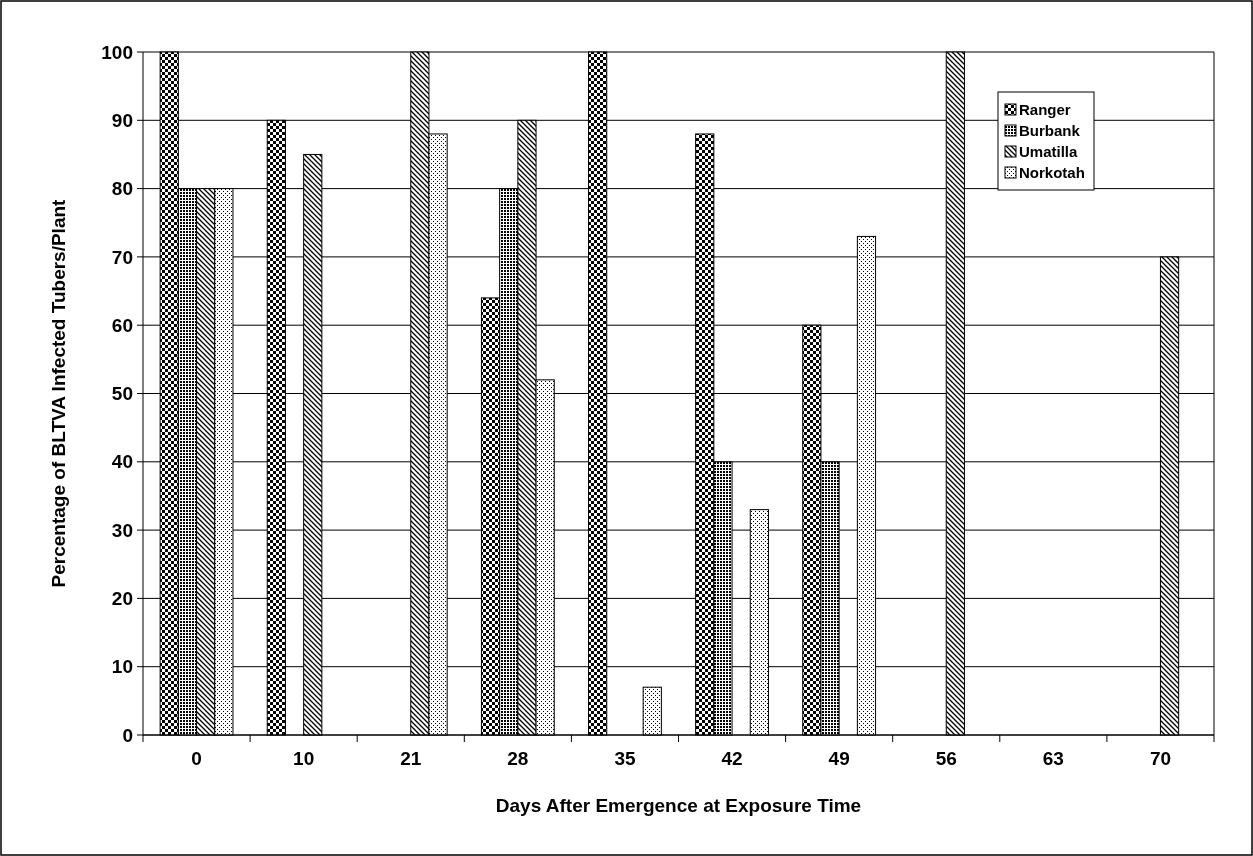 Image resolution: width=1253 pixels, height=856 pixels. What do you see at coordinates (1160, 758) in the screenshot?
I see `x-tick-label: 70` at bounding box center [1160, 758].